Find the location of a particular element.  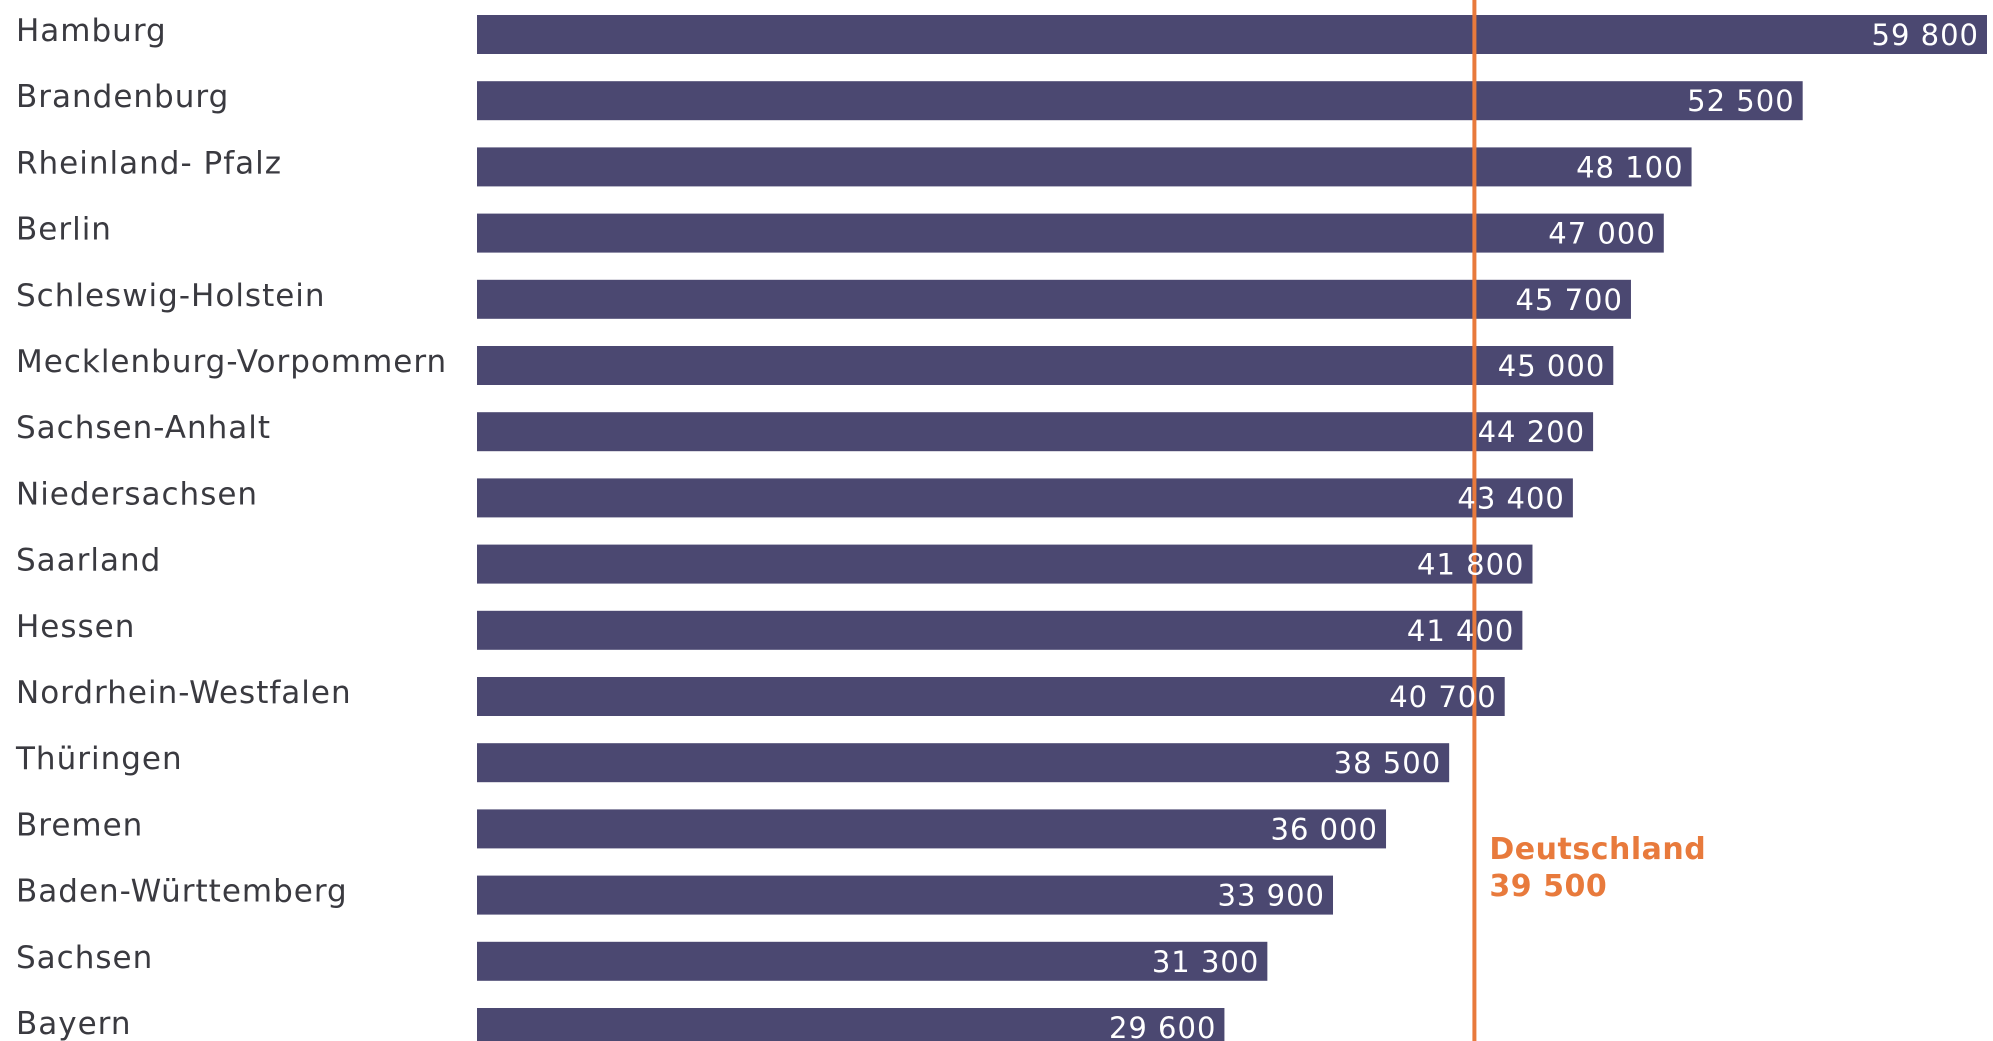

category-label-thüringen: Thüringen is located at coordinates (99, 759).